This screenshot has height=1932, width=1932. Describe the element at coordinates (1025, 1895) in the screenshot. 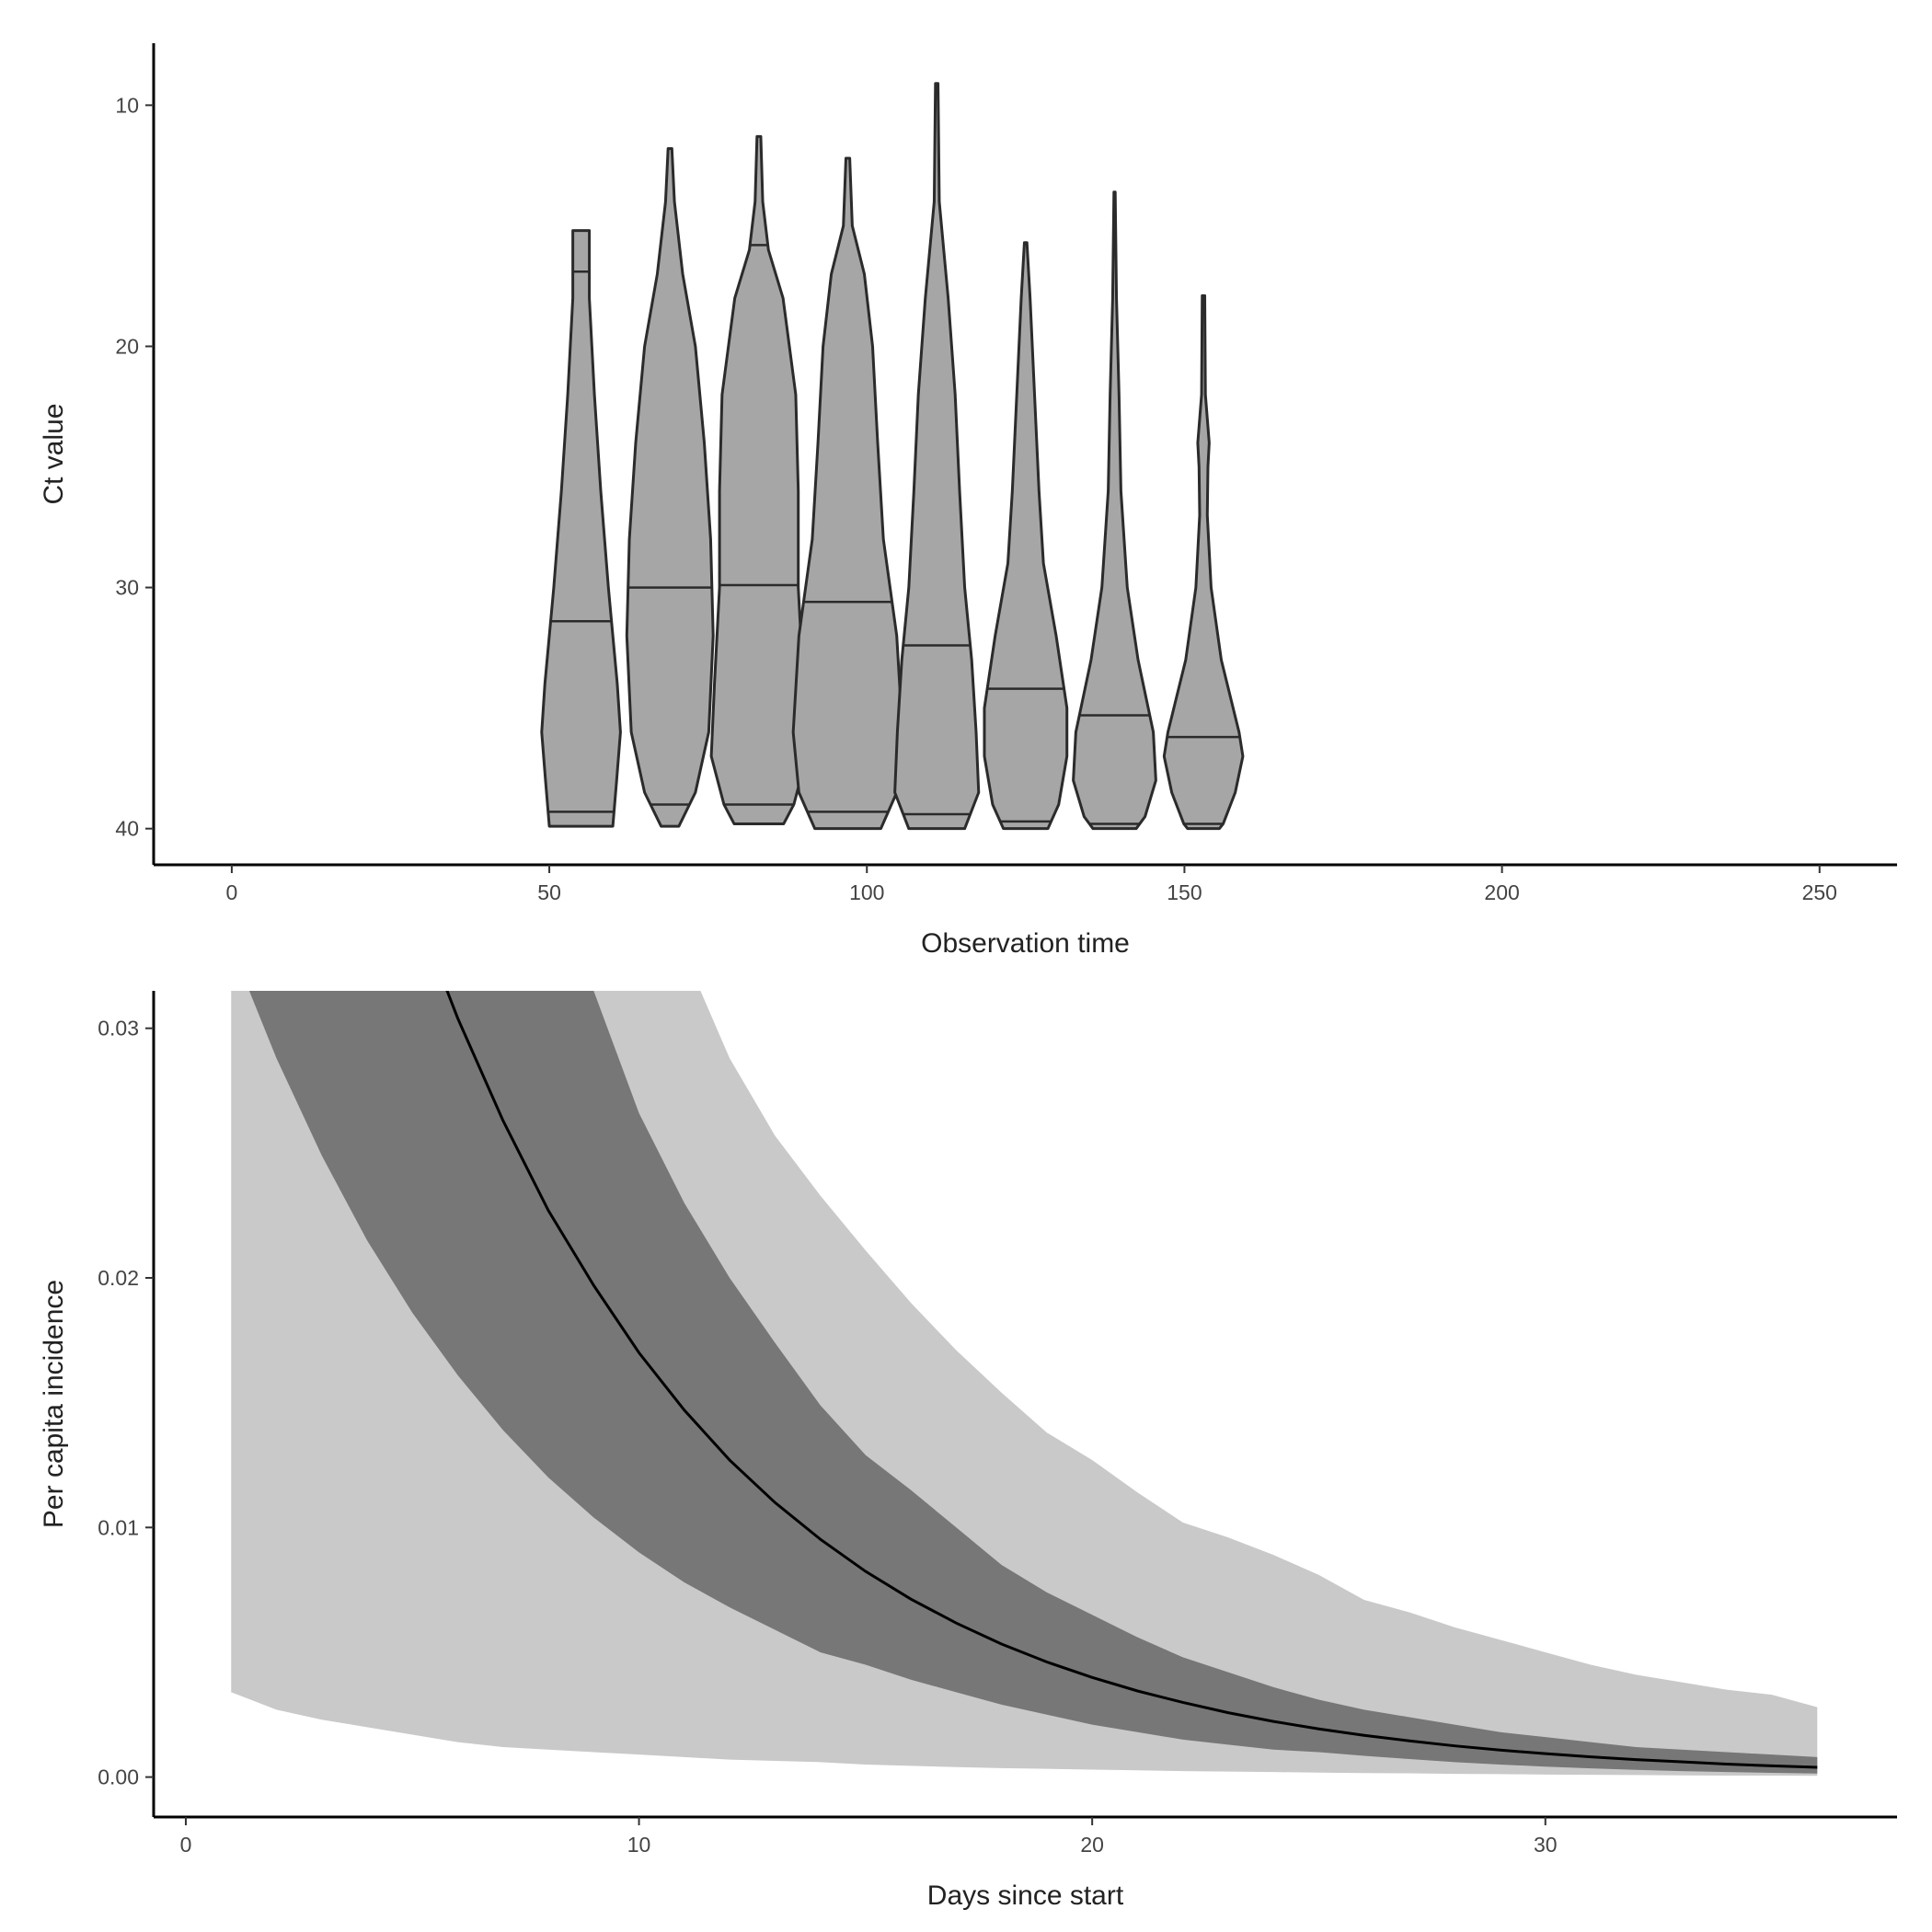

I see `x-axis-title: Days since start` at that location.